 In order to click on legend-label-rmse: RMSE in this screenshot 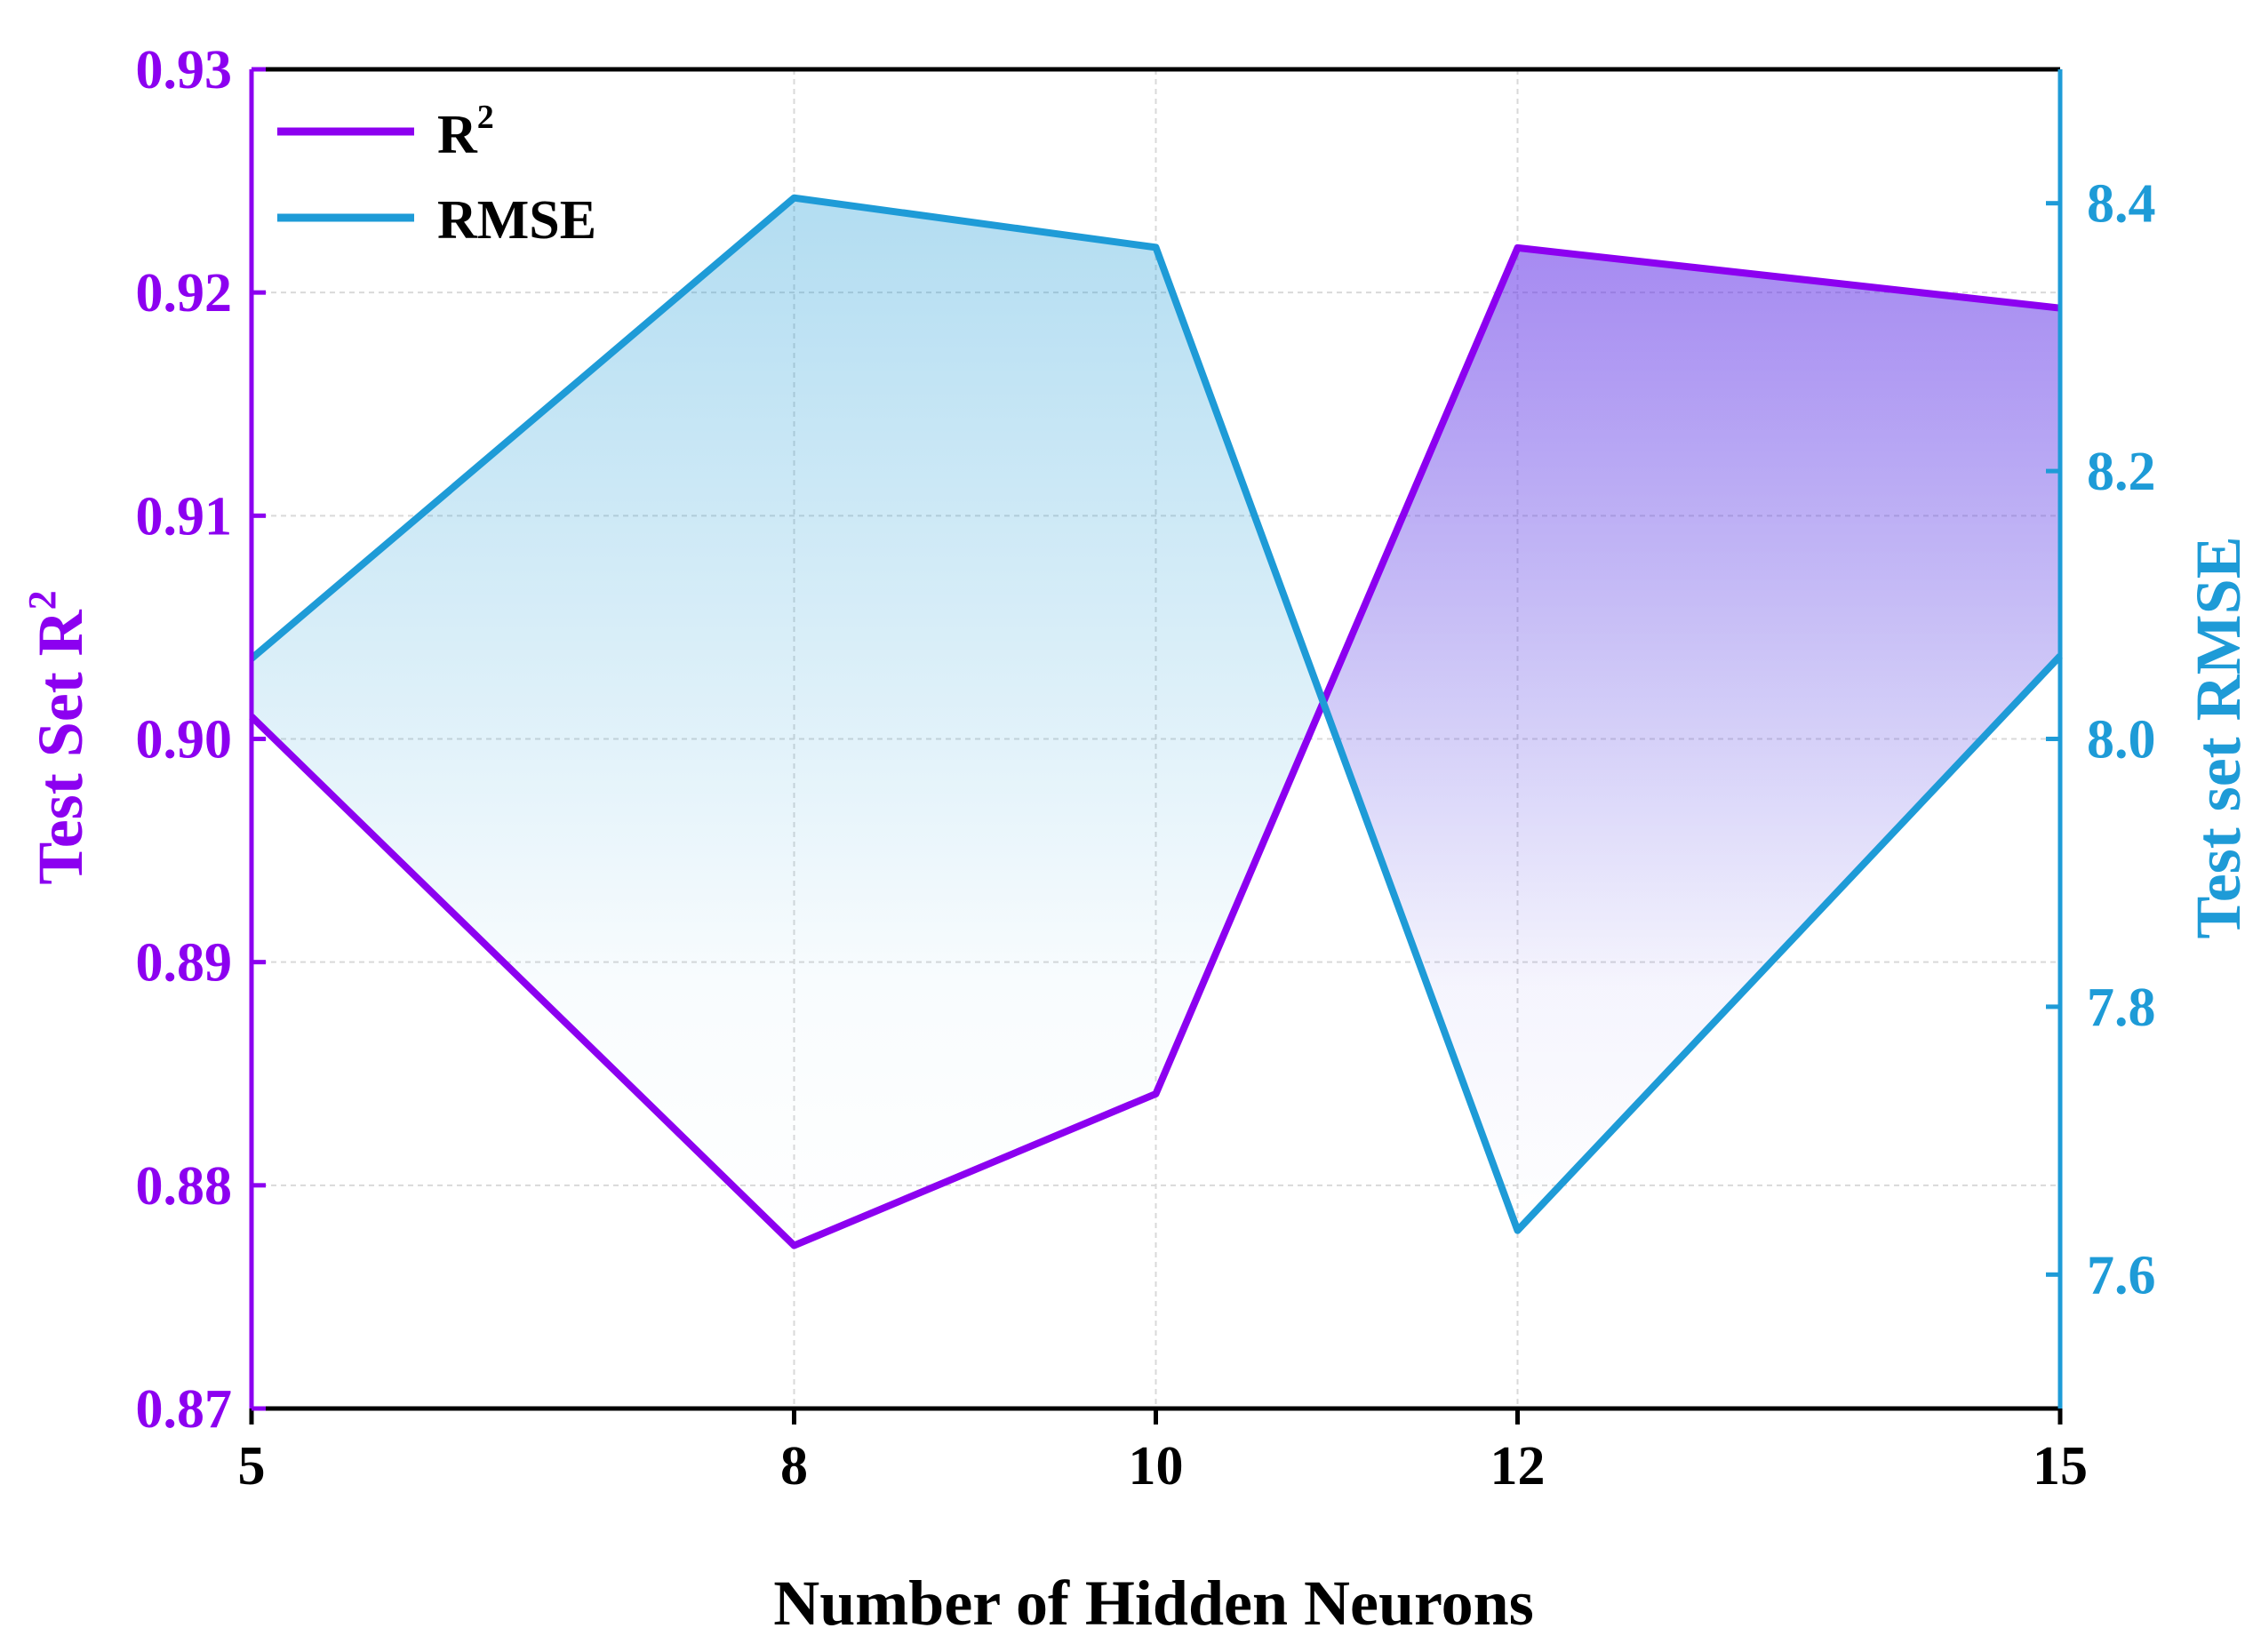, I will do `click(516, 220)`.